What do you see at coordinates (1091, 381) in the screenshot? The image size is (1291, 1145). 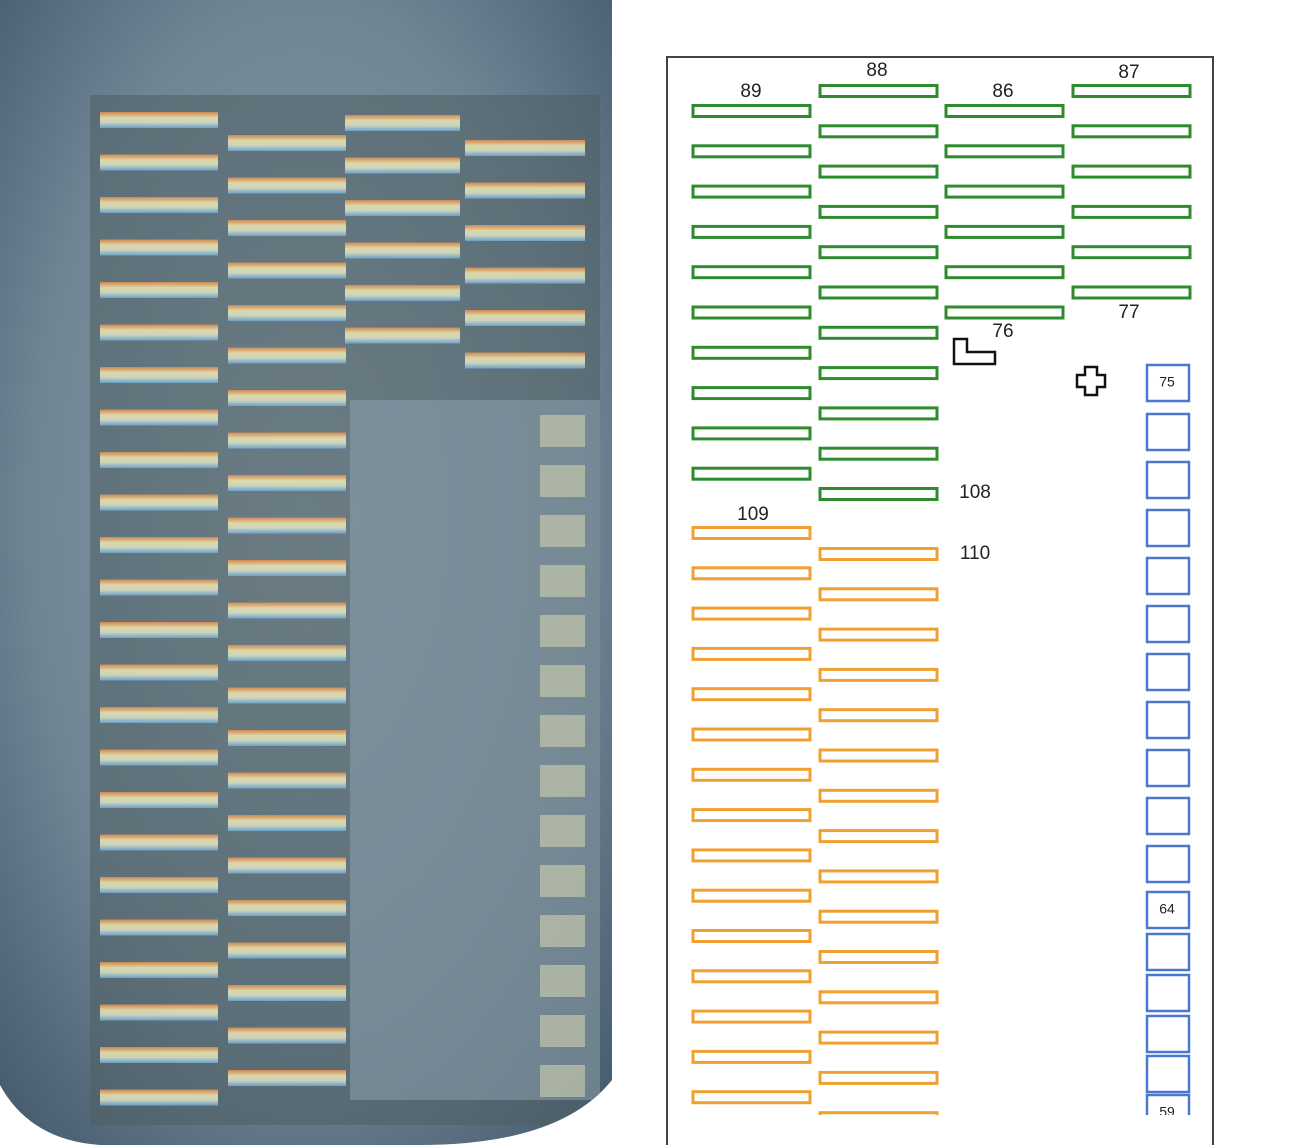 I see `cross-marker` at bounding box center [1091, 381].